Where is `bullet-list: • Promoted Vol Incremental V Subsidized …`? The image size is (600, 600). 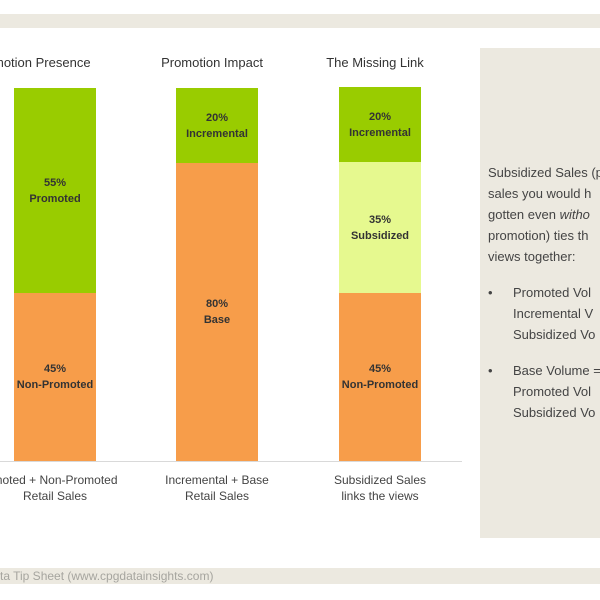
bullet-list: • Promoted Vol Incremental V Subsidized … is located at coordinates (544, 352).